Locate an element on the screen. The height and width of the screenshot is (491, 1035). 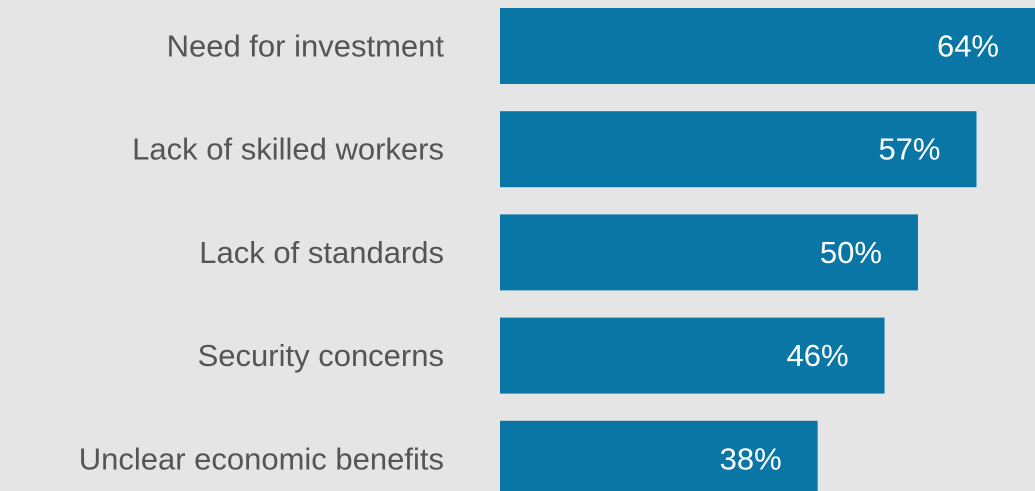
value-label-2: 50% is located at coordinates (851, 252).